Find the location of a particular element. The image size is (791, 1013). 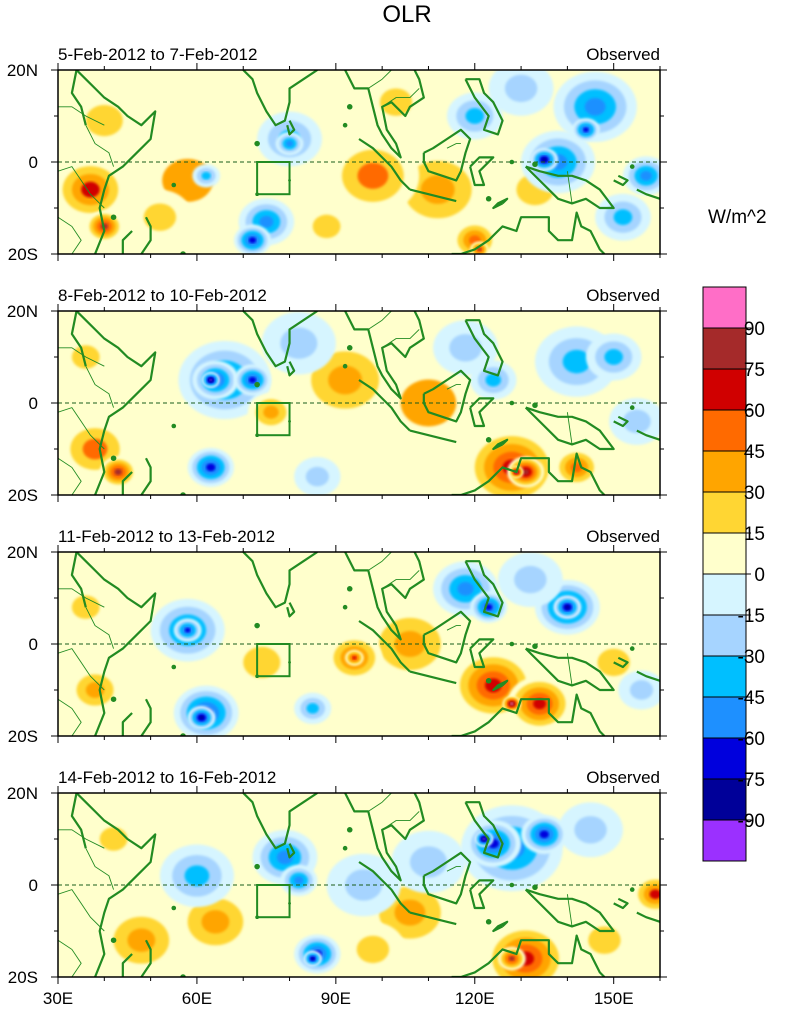

colorbar-level-label: 30 is located at coordinates (754, 493).